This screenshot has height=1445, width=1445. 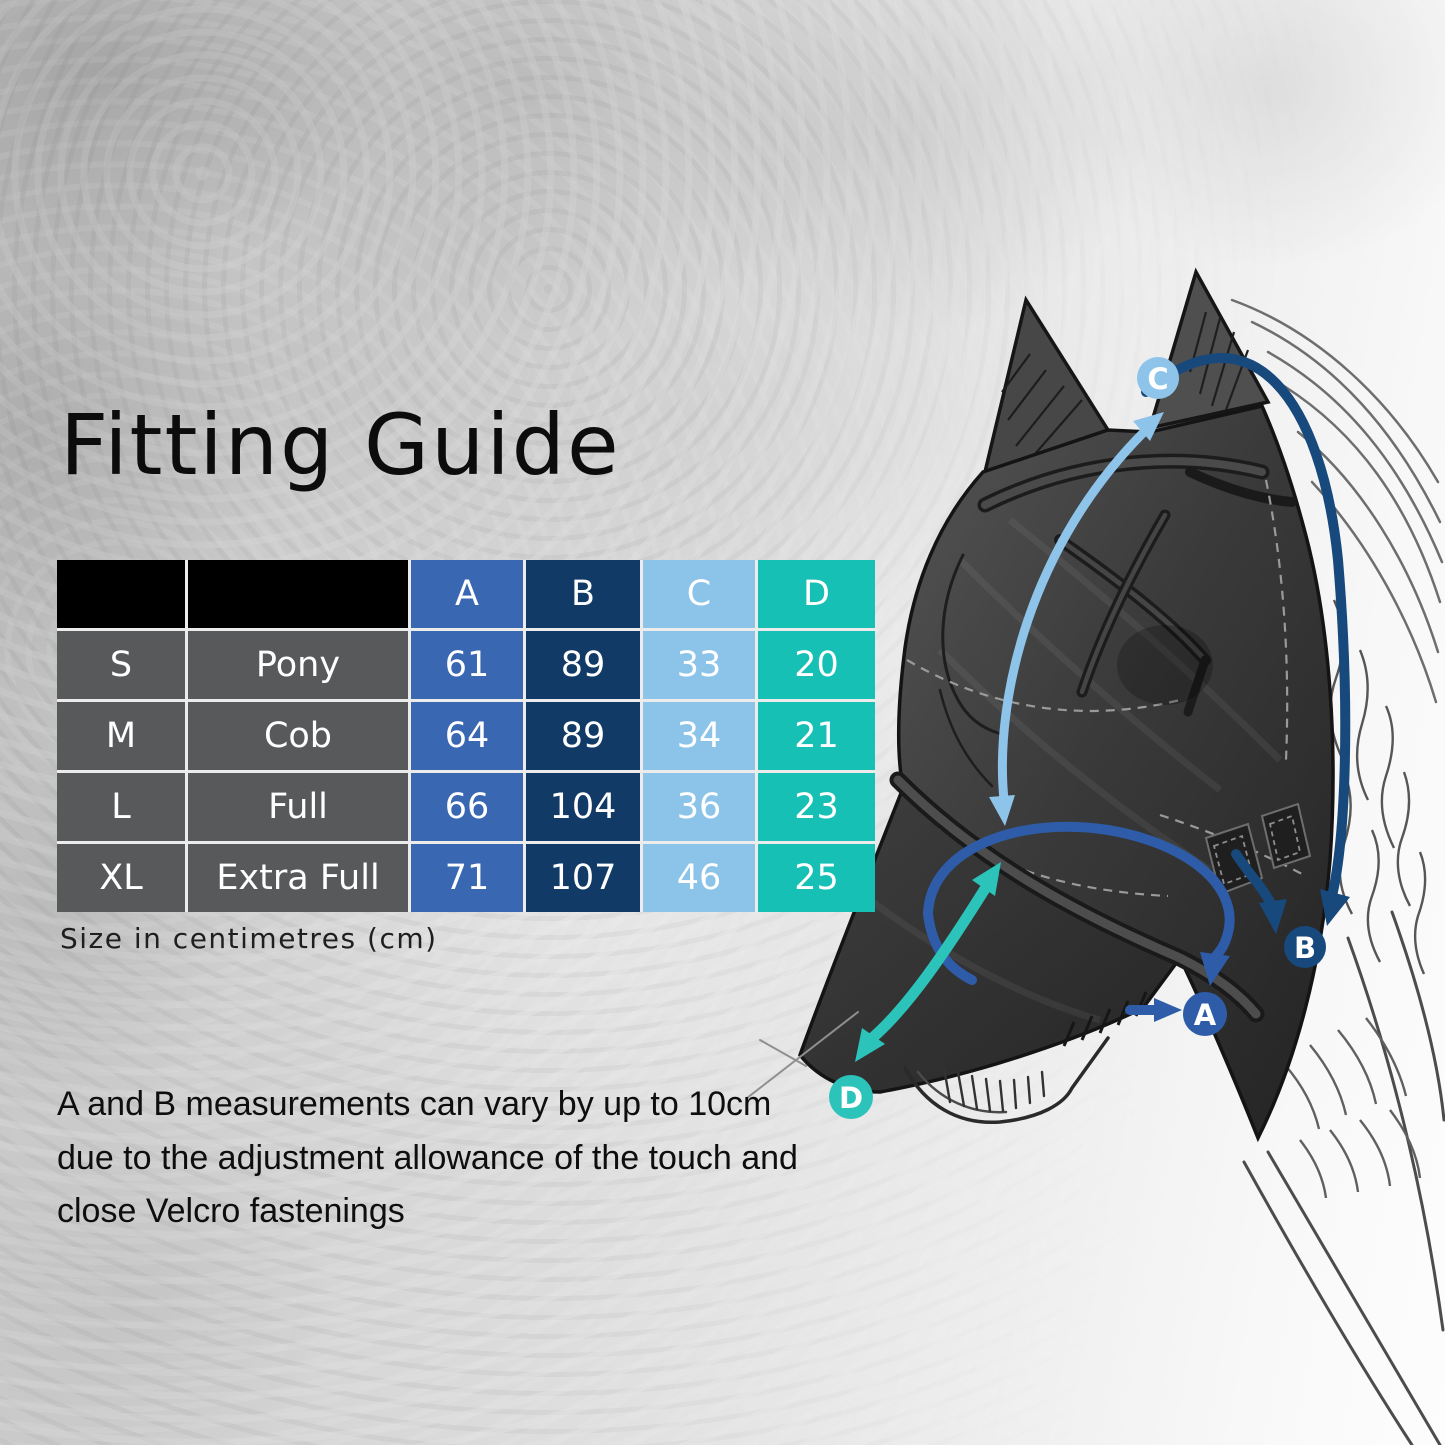 I want to click on svg-text: B, so click(x=1305, y=948).